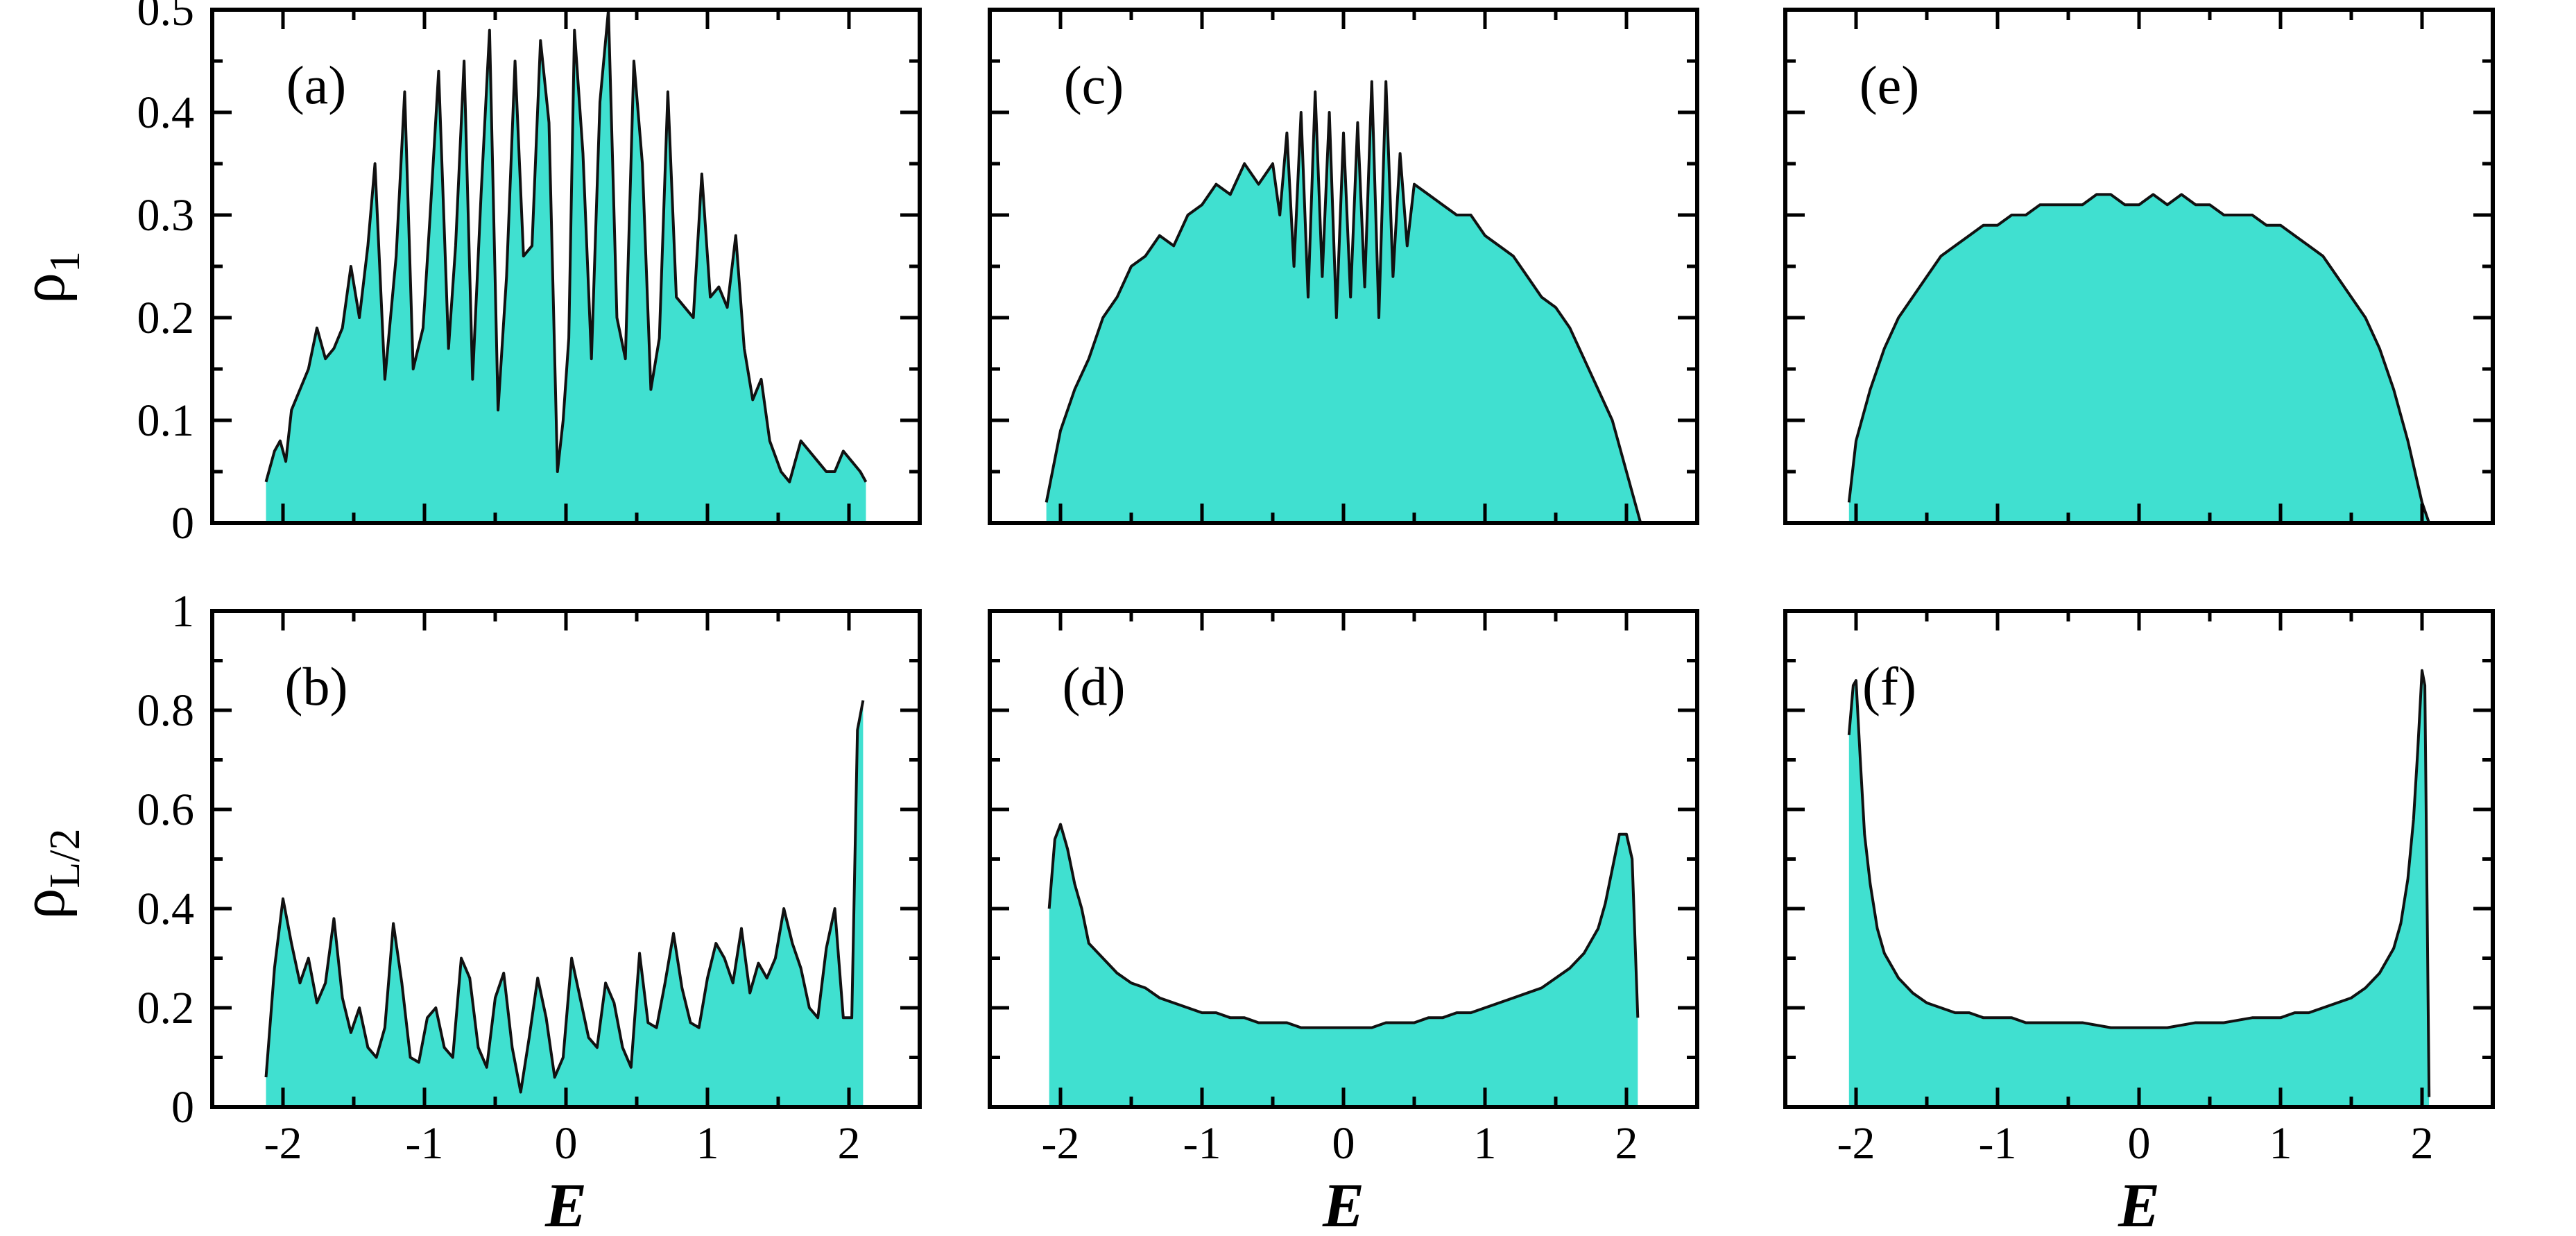  I want to click on panel-label: (e), so click(1890, 85).